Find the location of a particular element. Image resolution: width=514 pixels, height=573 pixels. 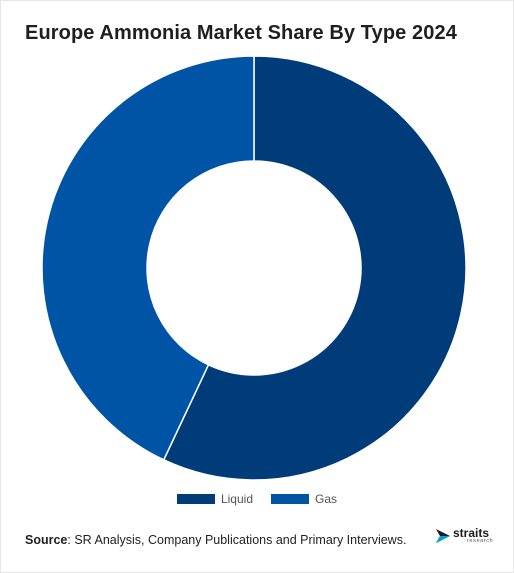

brand-name: straits is located at coordinates (471, 533).